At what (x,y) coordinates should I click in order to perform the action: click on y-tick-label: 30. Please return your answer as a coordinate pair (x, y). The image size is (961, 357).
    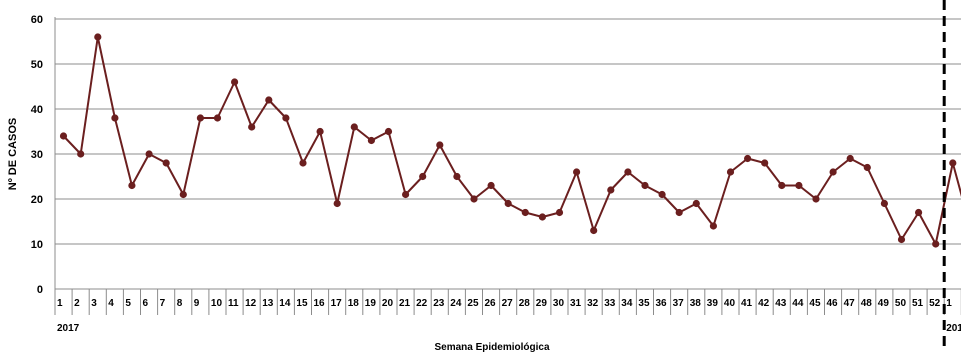
    Looking at the image, I should click on (37, 155).